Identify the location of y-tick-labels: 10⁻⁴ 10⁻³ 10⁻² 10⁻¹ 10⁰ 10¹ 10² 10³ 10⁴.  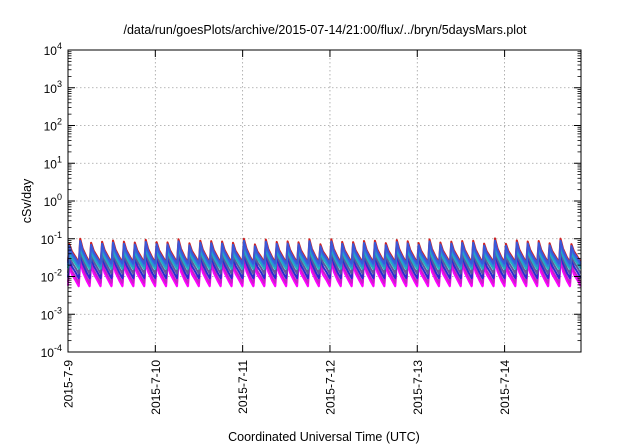
(51, 200).